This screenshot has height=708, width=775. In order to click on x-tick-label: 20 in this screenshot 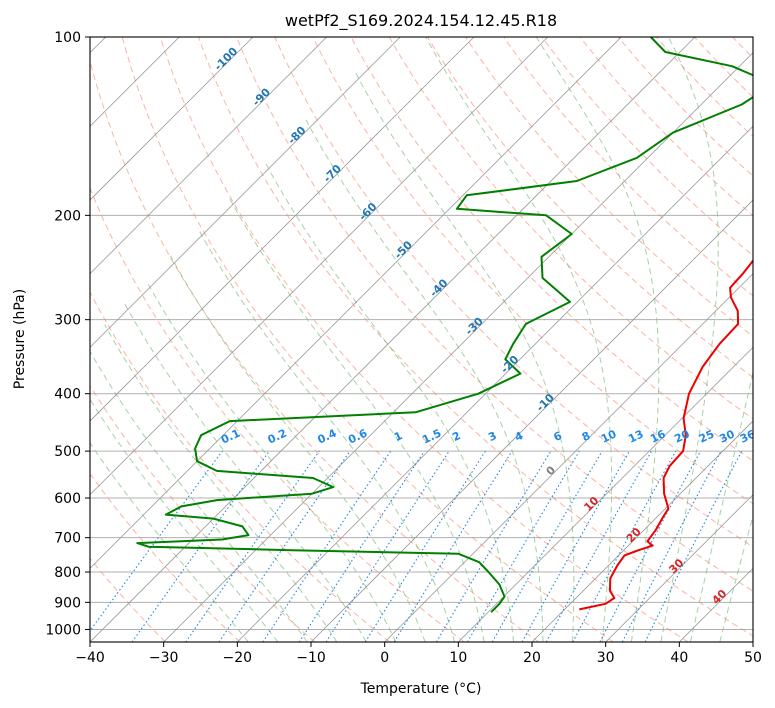, I will do `click(532, 658)`.